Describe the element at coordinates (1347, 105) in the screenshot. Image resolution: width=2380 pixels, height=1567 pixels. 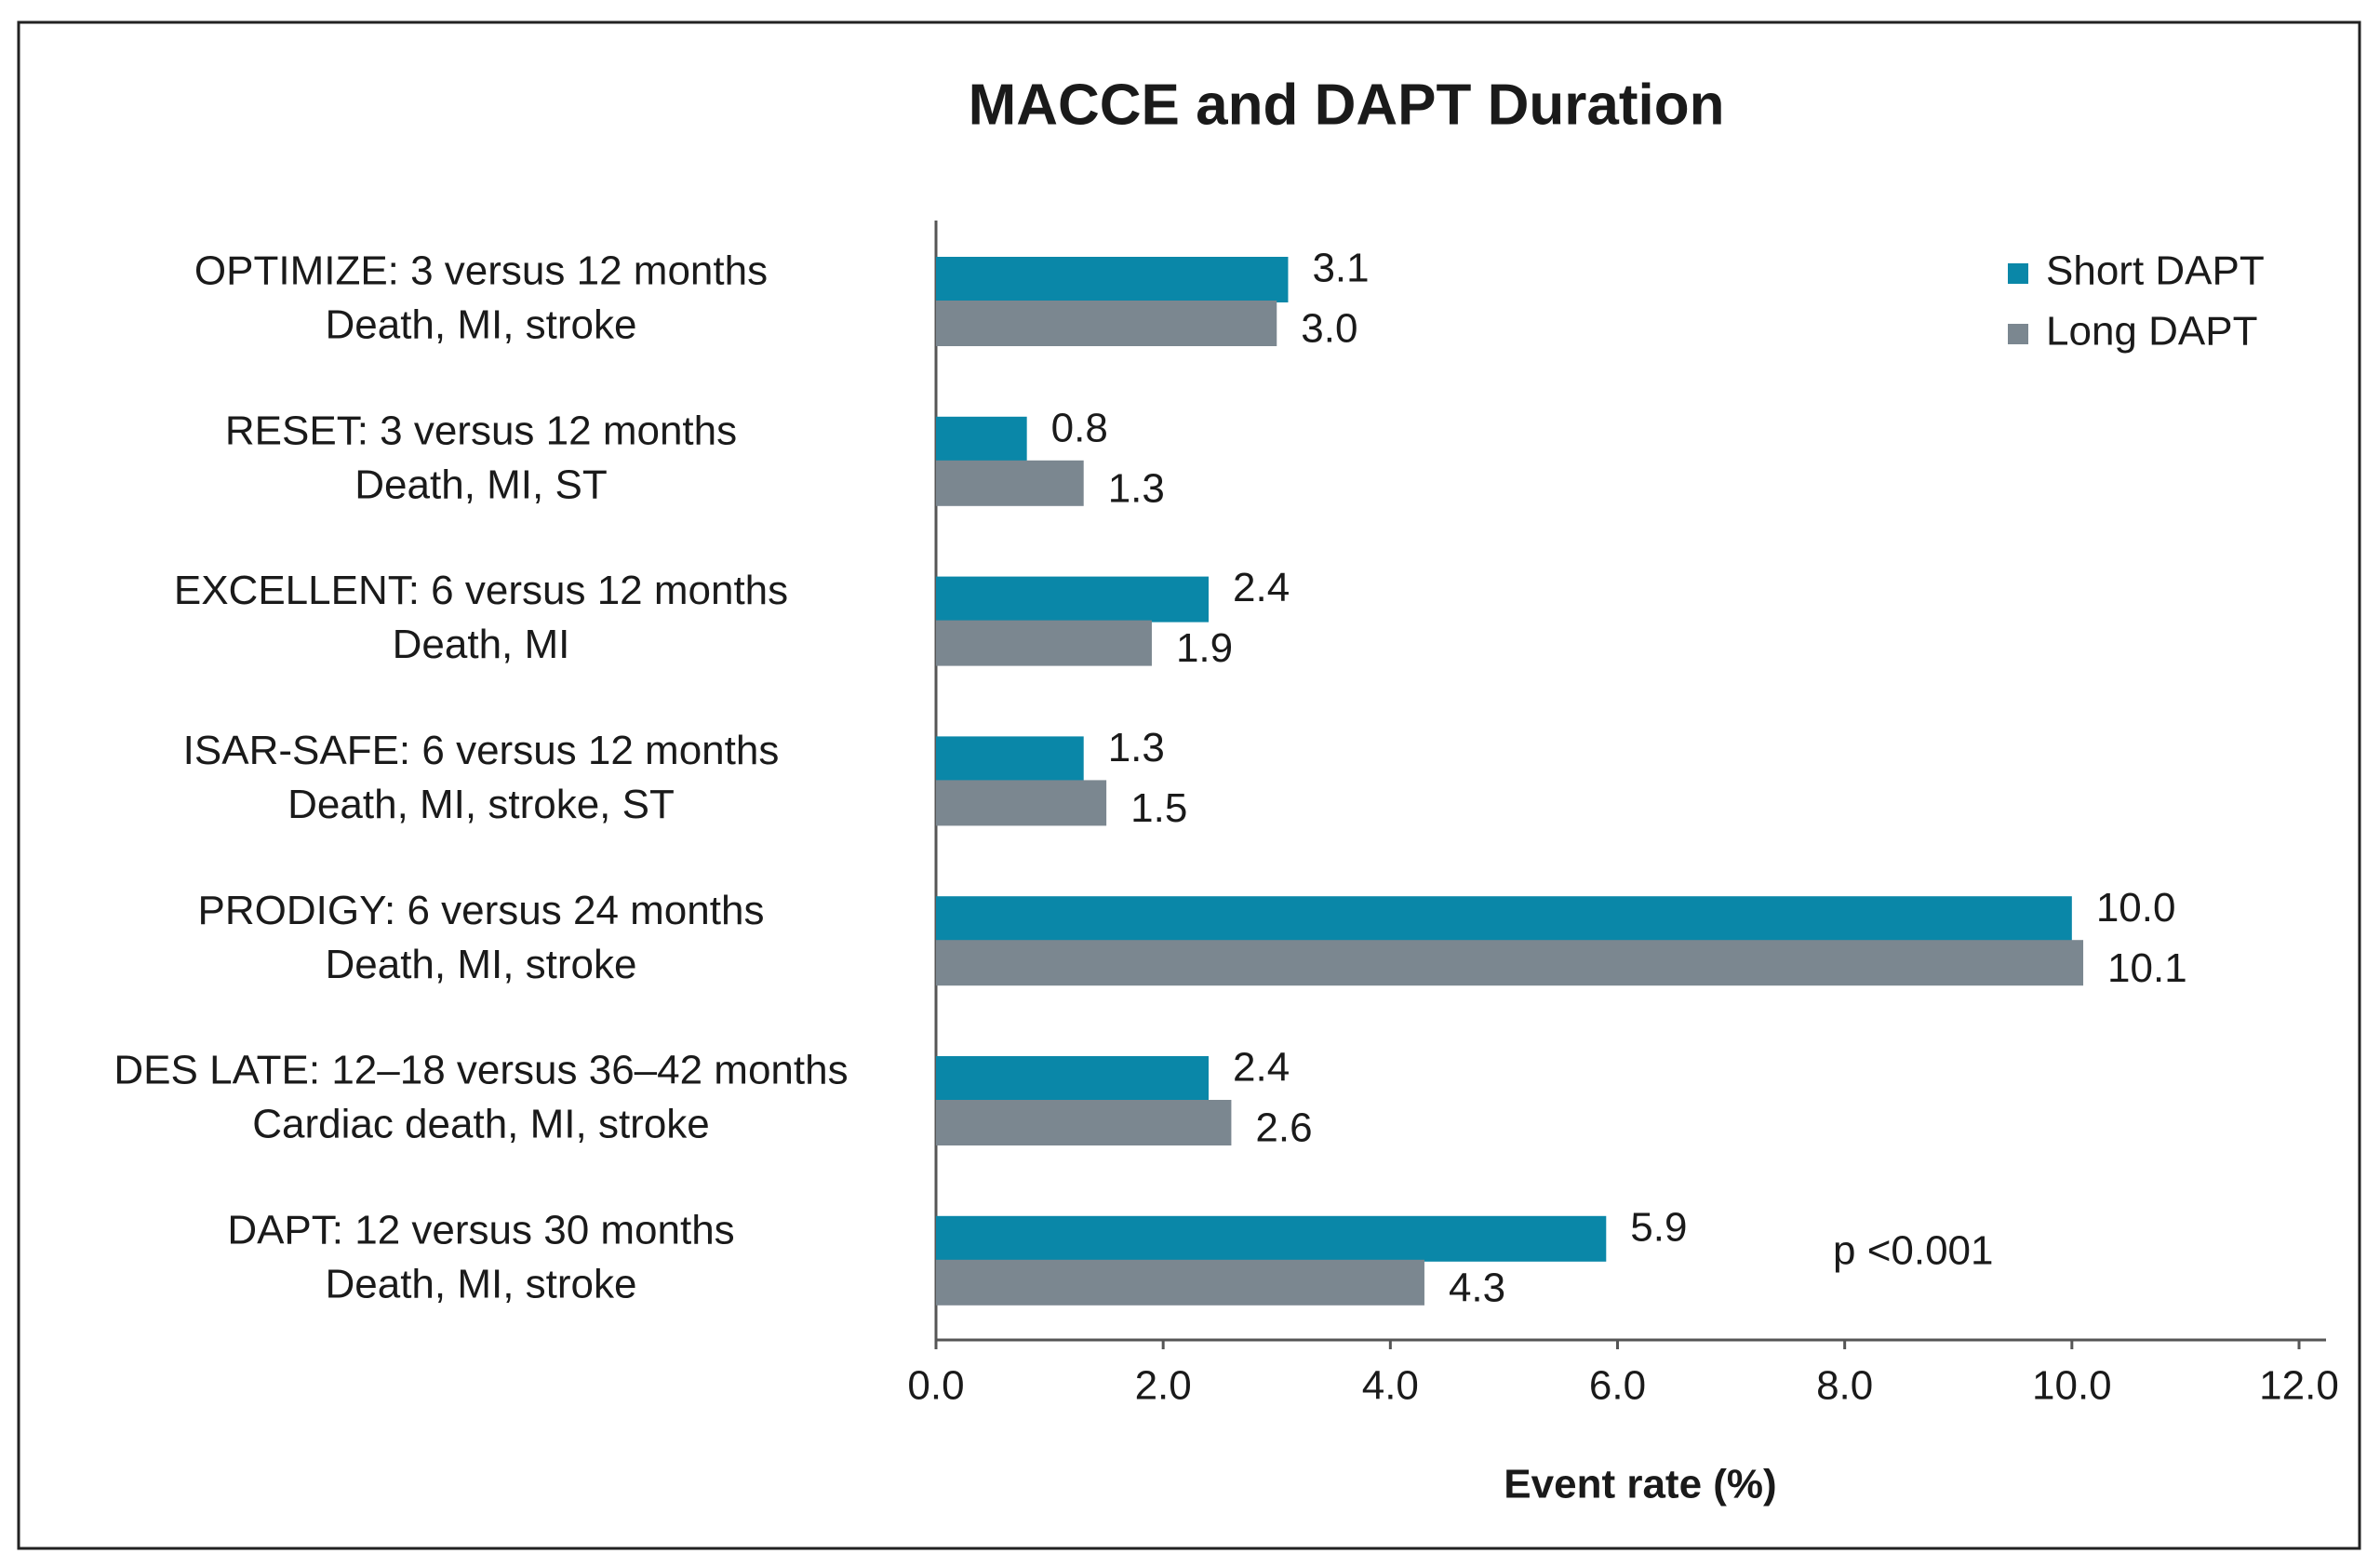
I see `chart-title: MACCE and DAPT Duration` at that location.